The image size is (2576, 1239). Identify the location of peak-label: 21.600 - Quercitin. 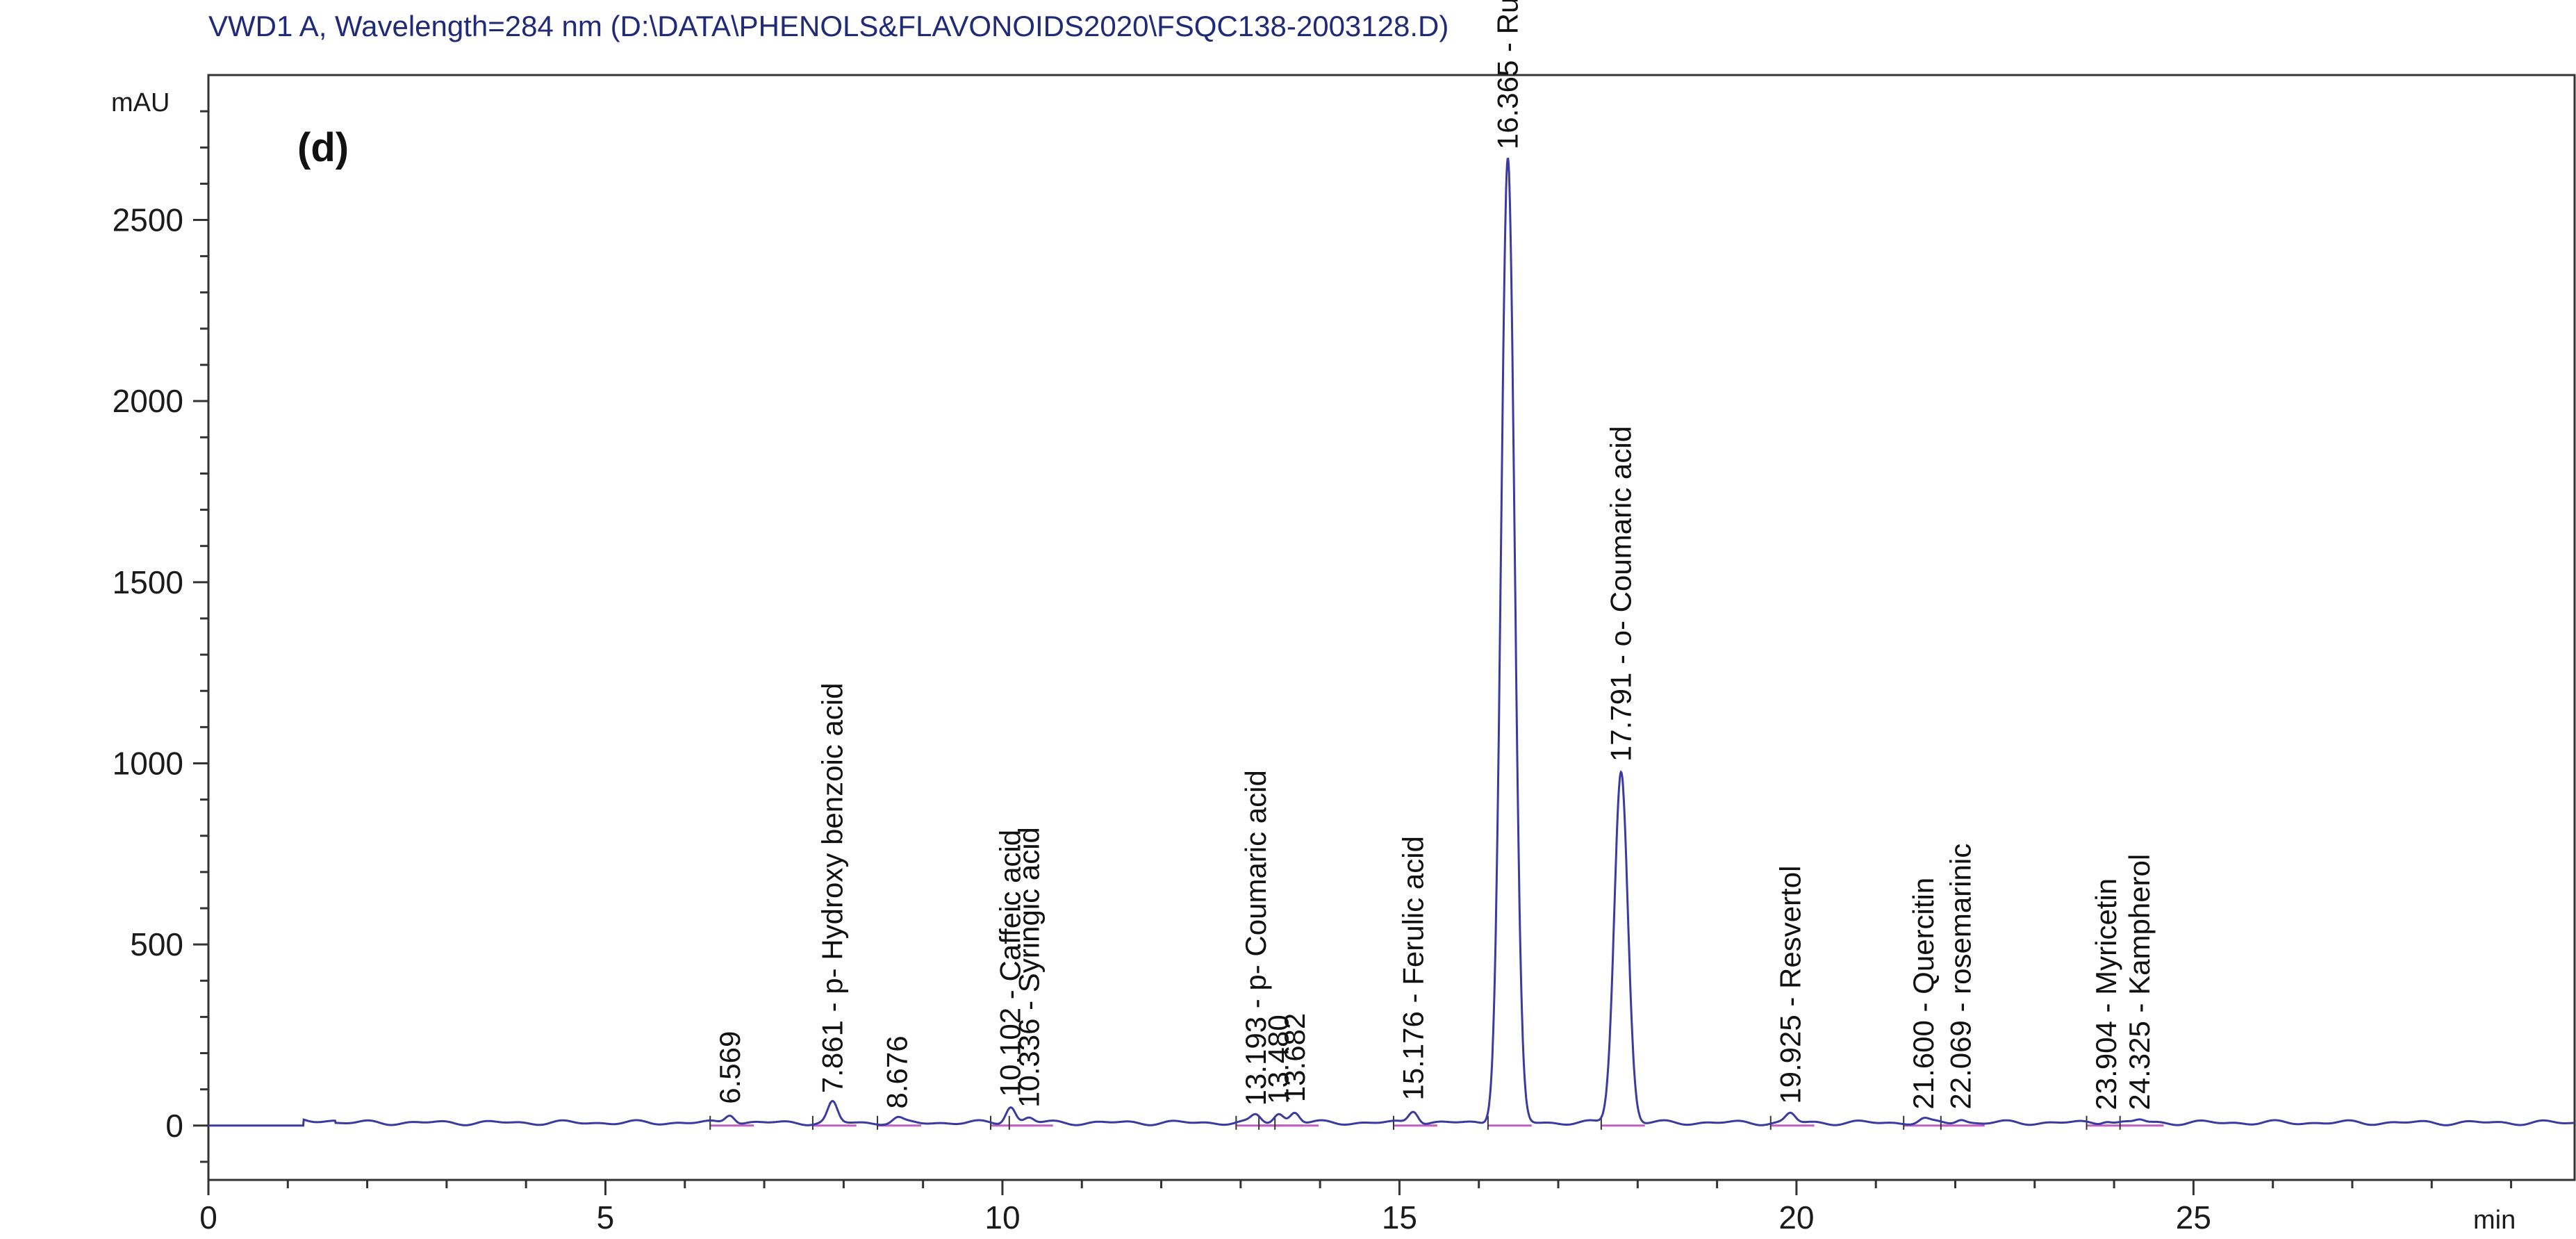
(1924, 994).